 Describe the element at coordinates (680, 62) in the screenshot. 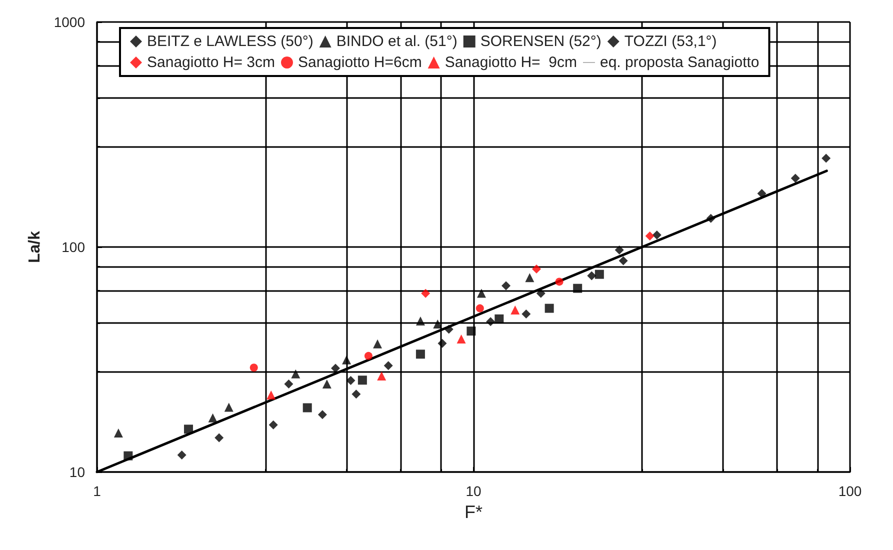

I see `legend-label: eq. proposta Sanagiotto` at that location.